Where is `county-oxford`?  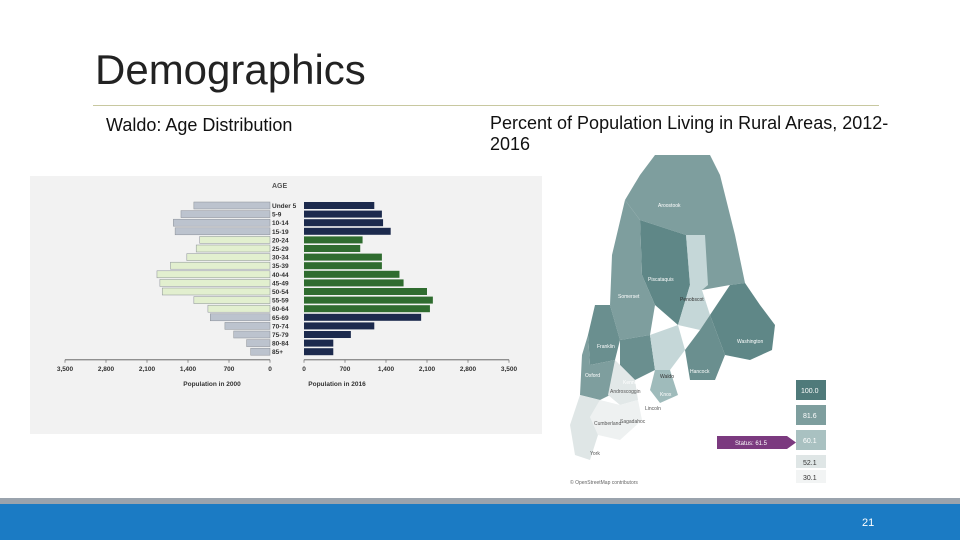 county-oxford is located at coordinates (600, 367).